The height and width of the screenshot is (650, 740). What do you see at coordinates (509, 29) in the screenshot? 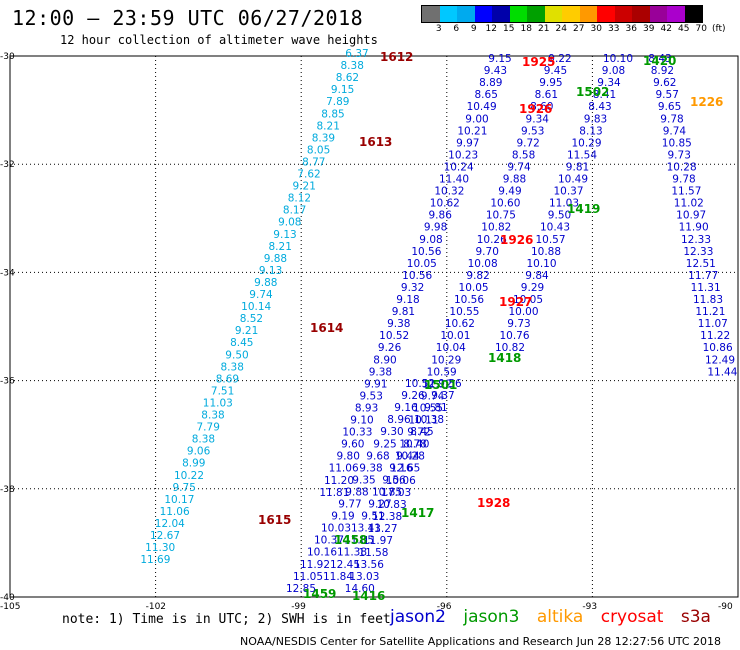
I see `colorbar-label: 15` at bounding box center [509, 29].